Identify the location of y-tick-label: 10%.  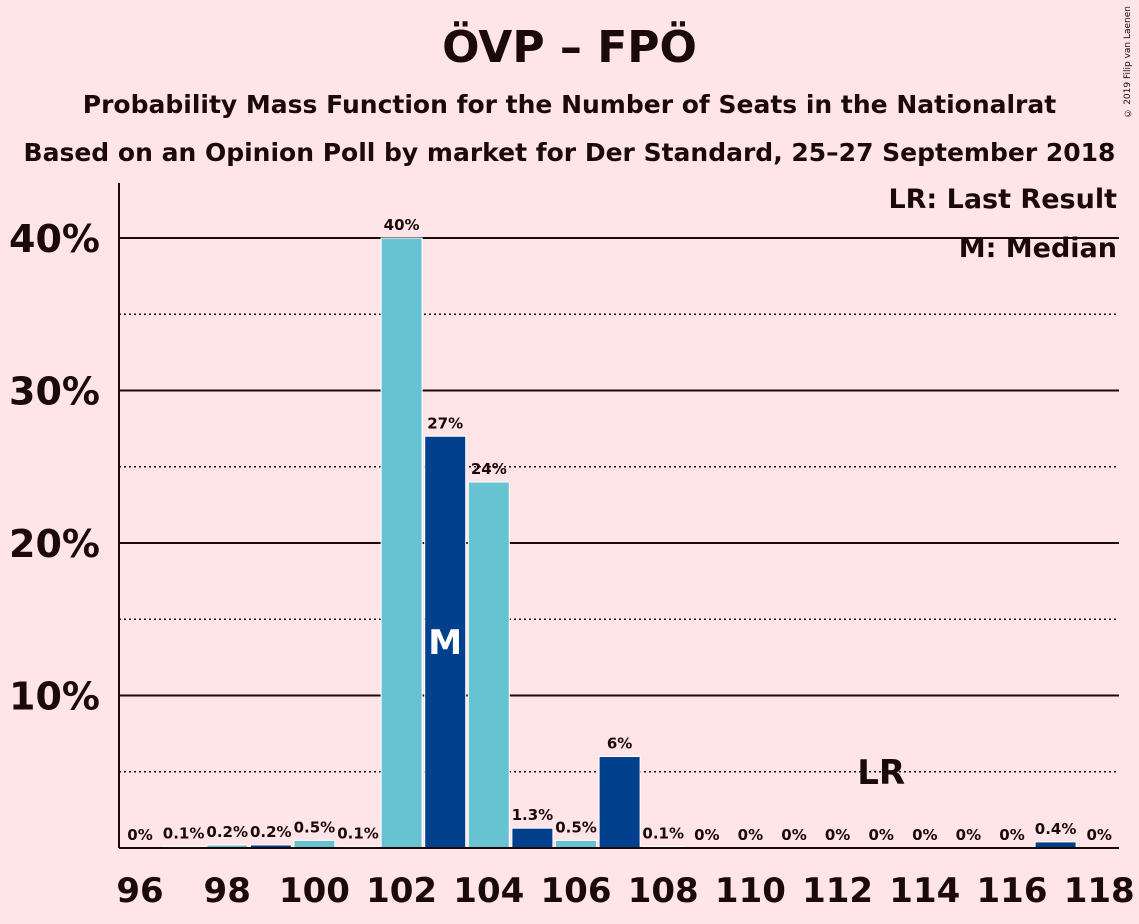
(54, 697).